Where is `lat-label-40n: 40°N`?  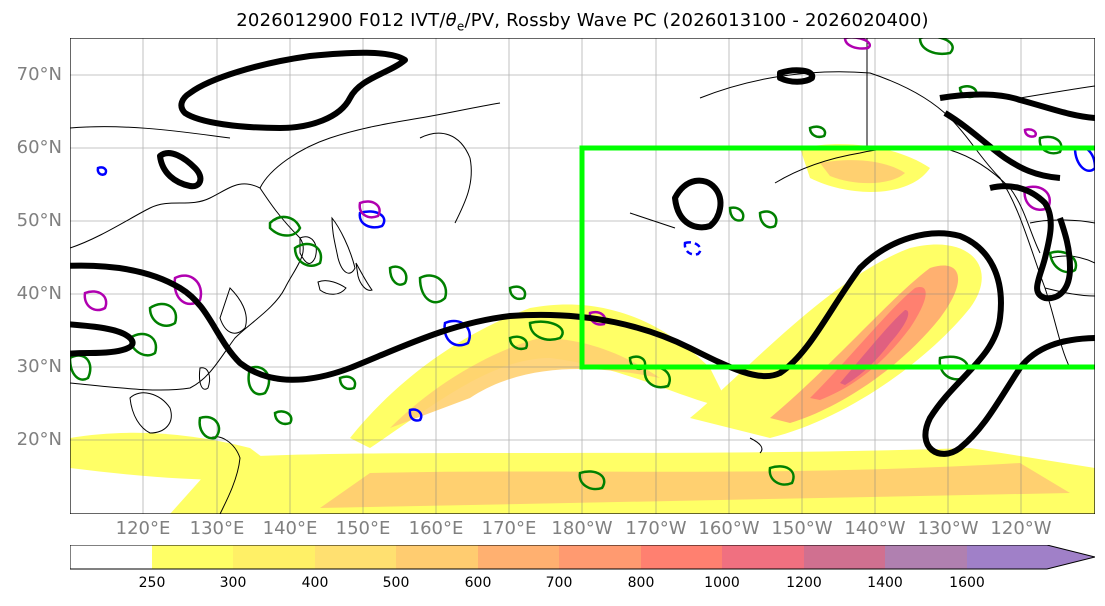
lat-label-40n: 40°N is located at coordinates (39, 293).